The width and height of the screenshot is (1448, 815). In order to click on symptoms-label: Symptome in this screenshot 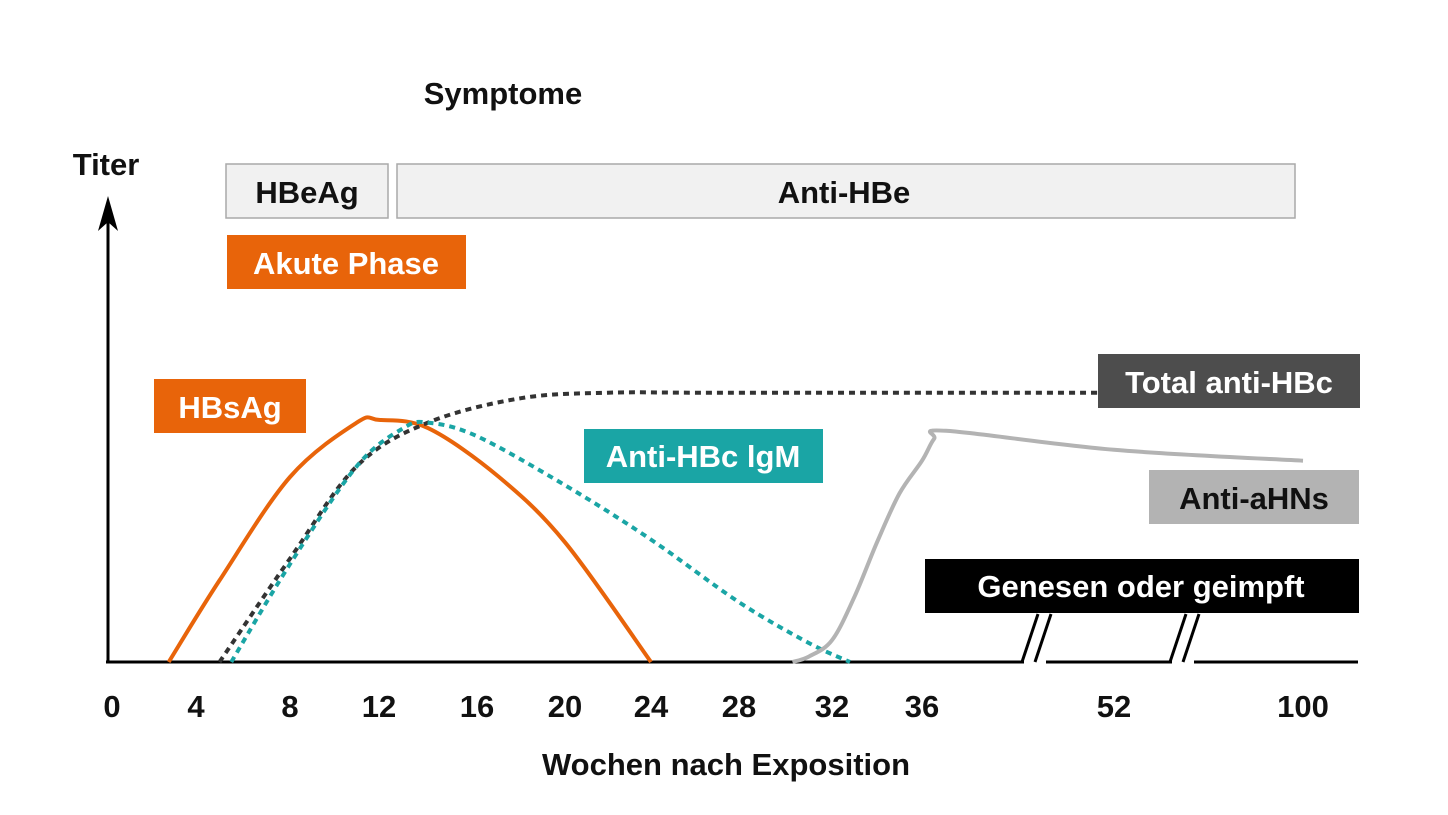, I will do `click(503, 93)`.